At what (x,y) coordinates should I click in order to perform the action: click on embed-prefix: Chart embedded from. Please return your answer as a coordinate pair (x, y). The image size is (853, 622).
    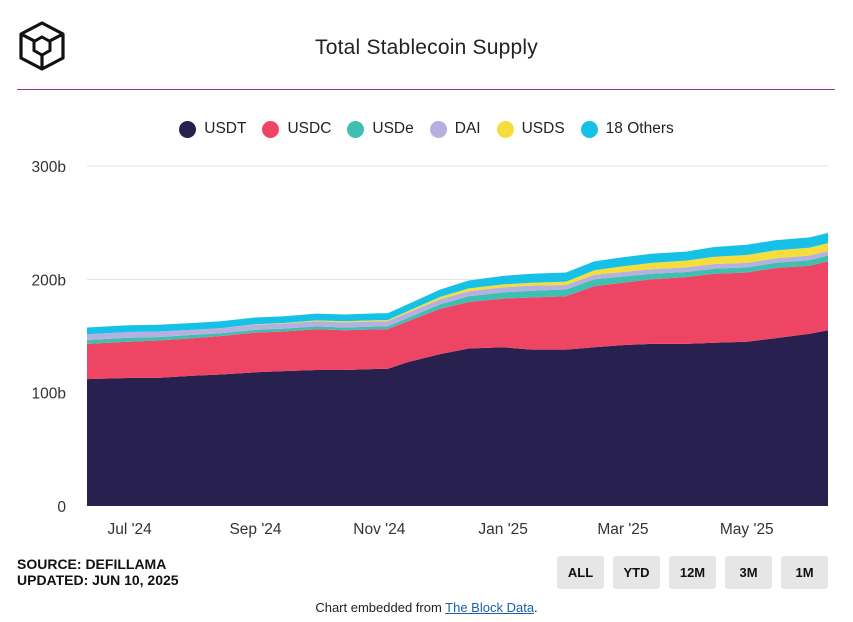
    Looking at the image, I should click on (380, 607).